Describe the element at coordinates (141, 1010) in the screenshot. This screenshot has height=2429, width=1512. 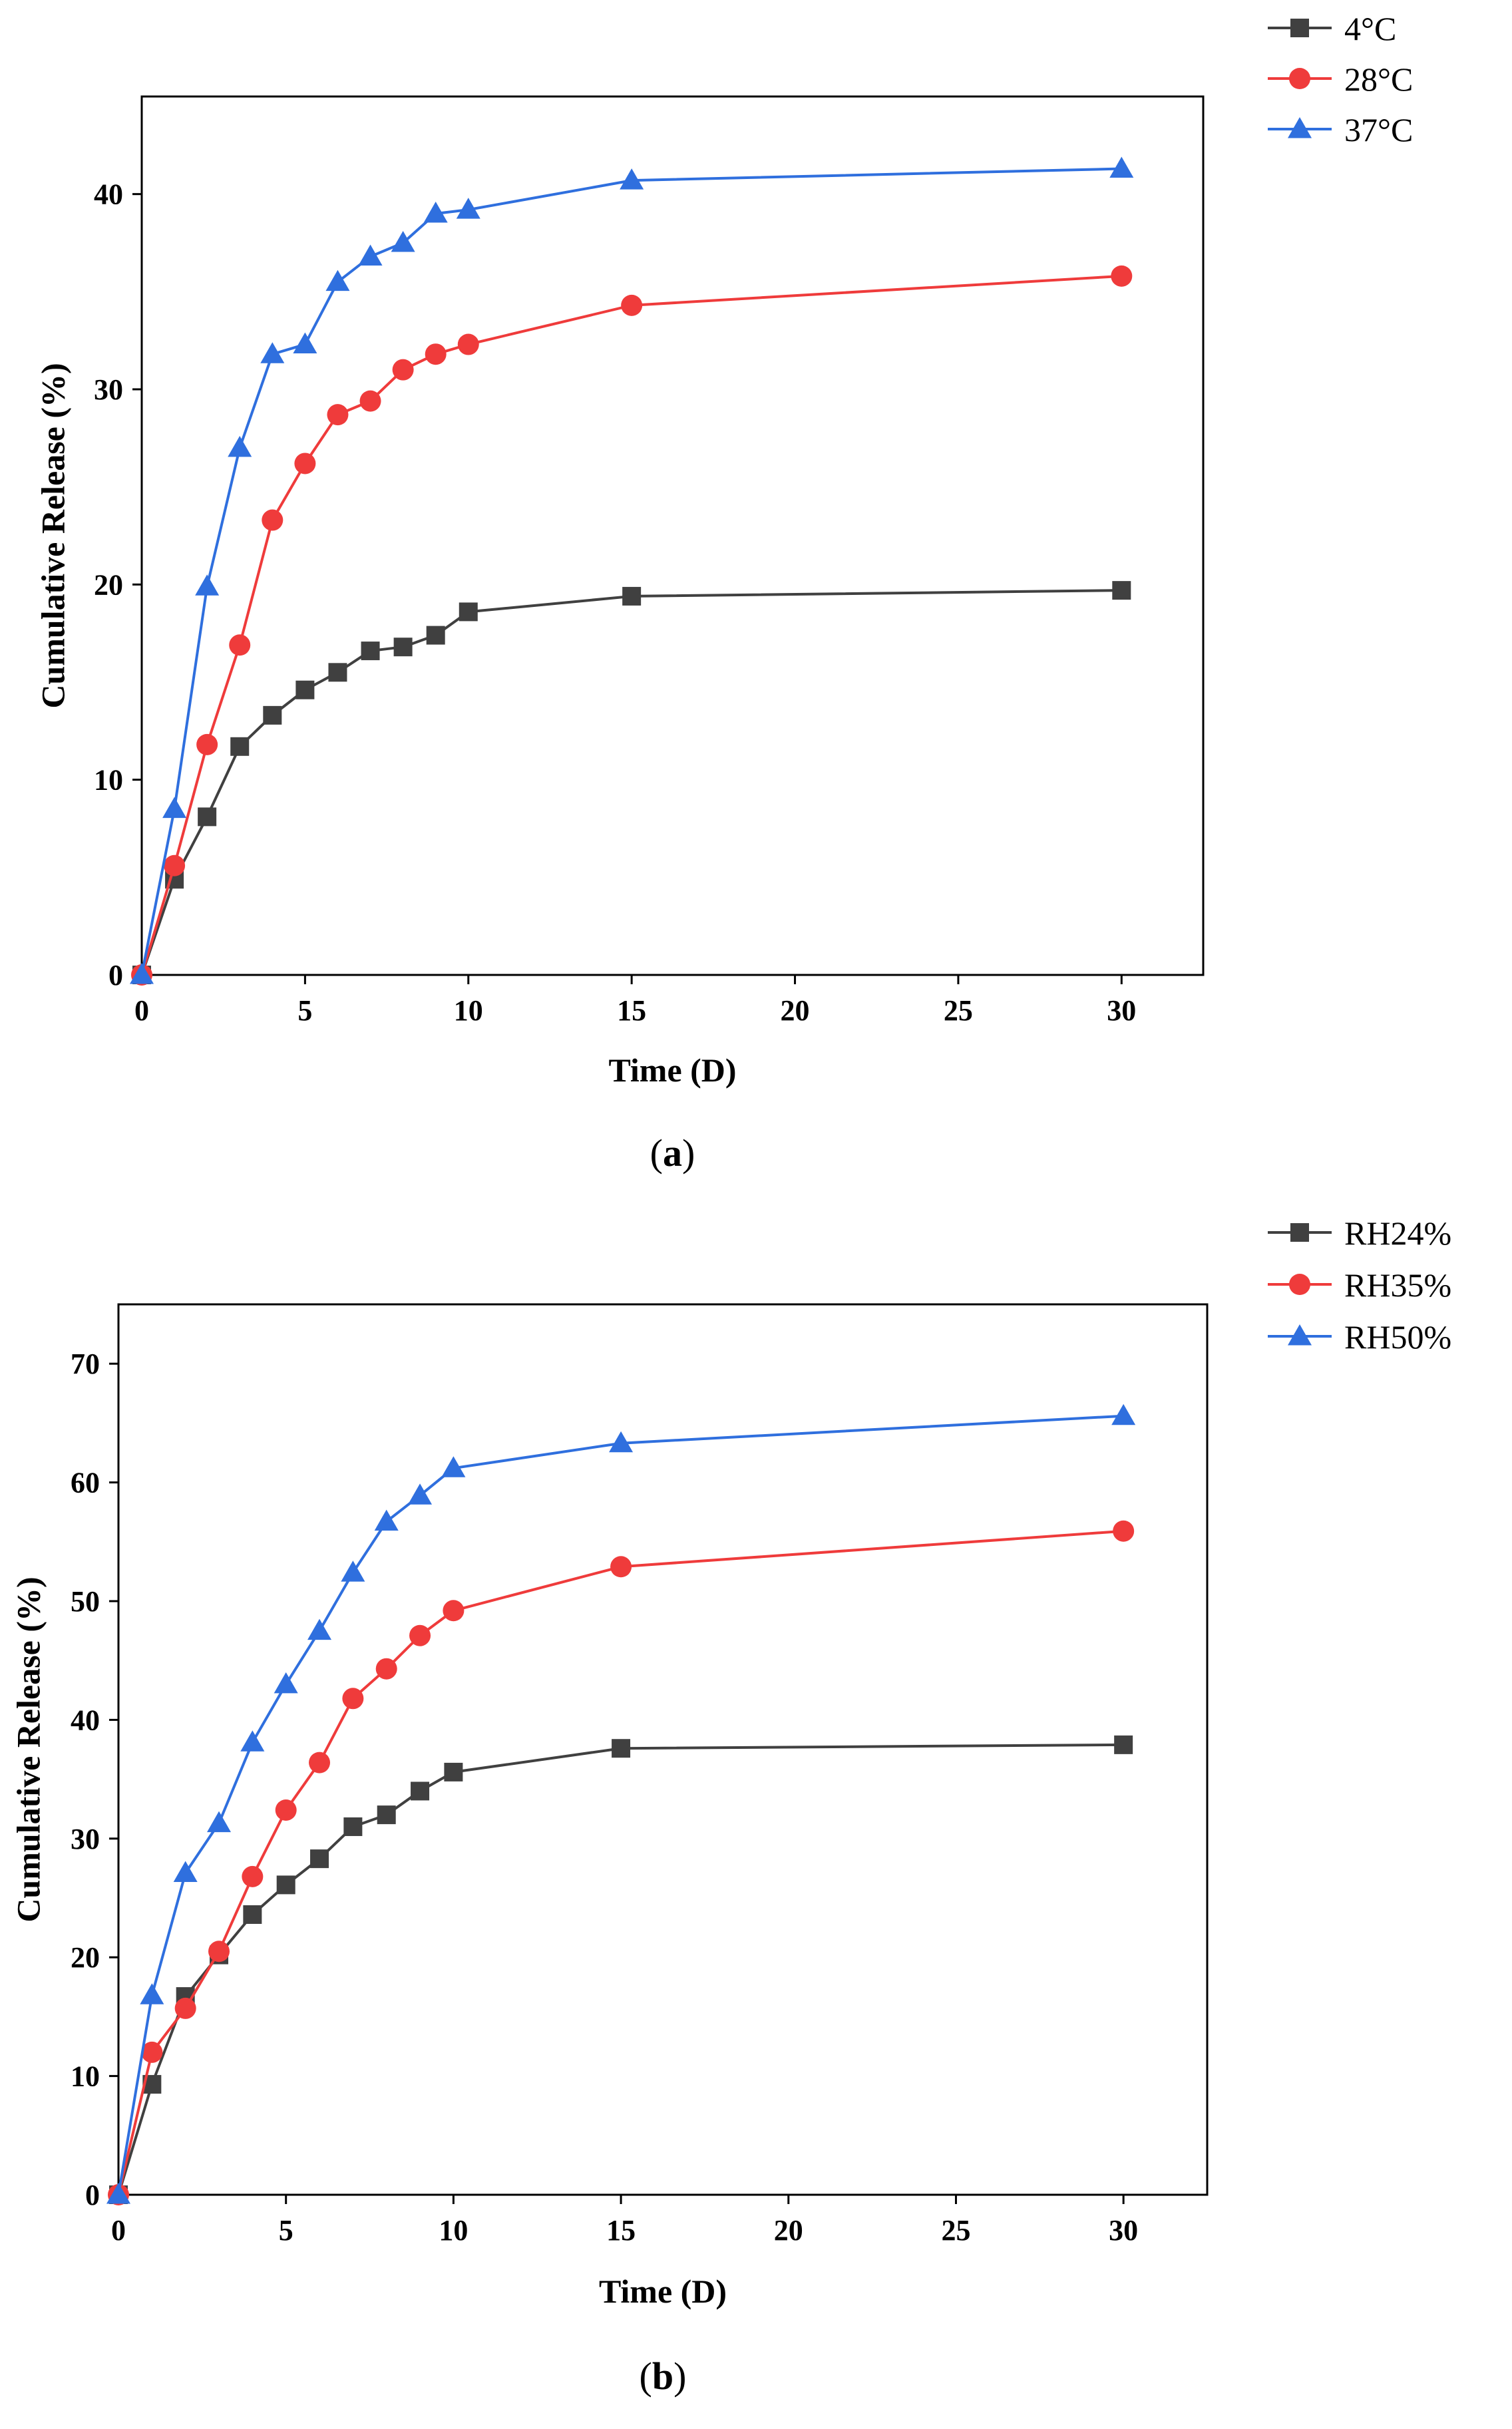
I see `x-tick-label: 0` at that location.